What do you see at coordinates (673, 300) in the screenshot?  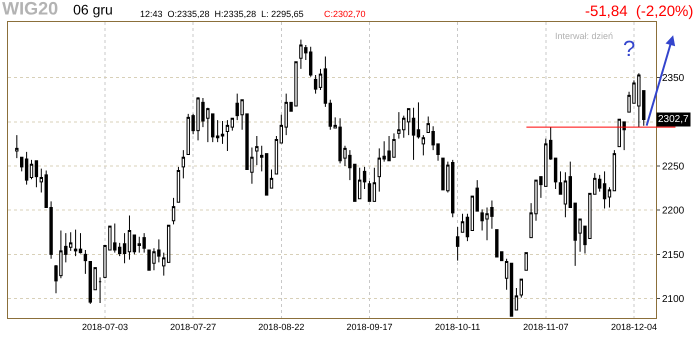 I see `y-tick-label: 2100` at bounding box center [673, 300].